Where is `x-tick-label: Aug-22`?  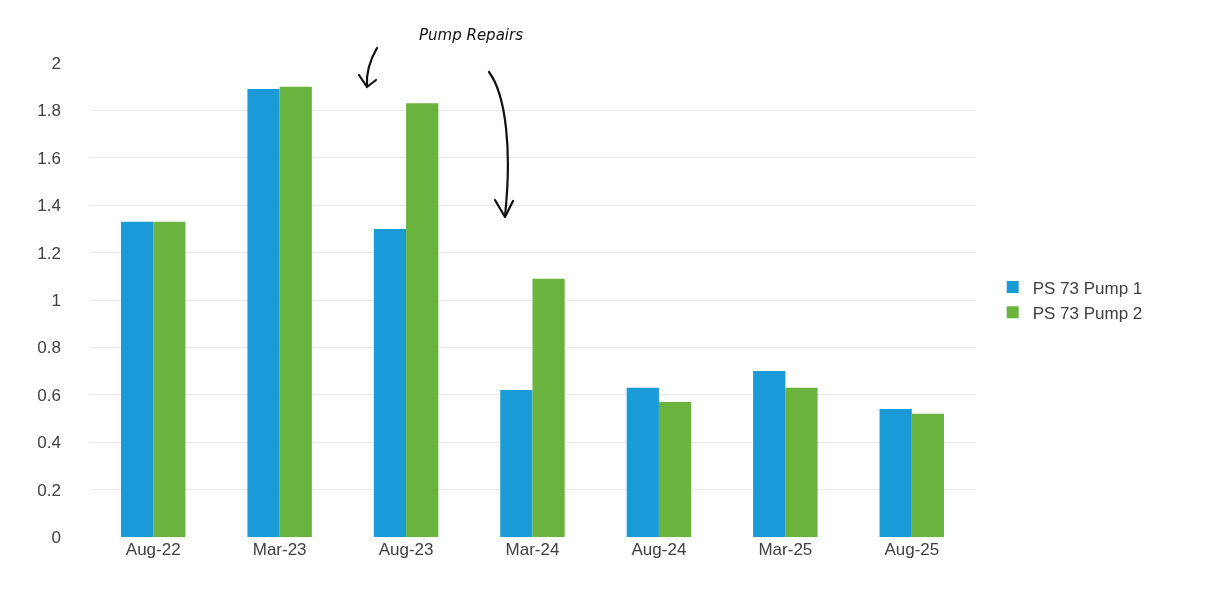
x-tick-label: Aug-22 is located at coordinates (153, 549).